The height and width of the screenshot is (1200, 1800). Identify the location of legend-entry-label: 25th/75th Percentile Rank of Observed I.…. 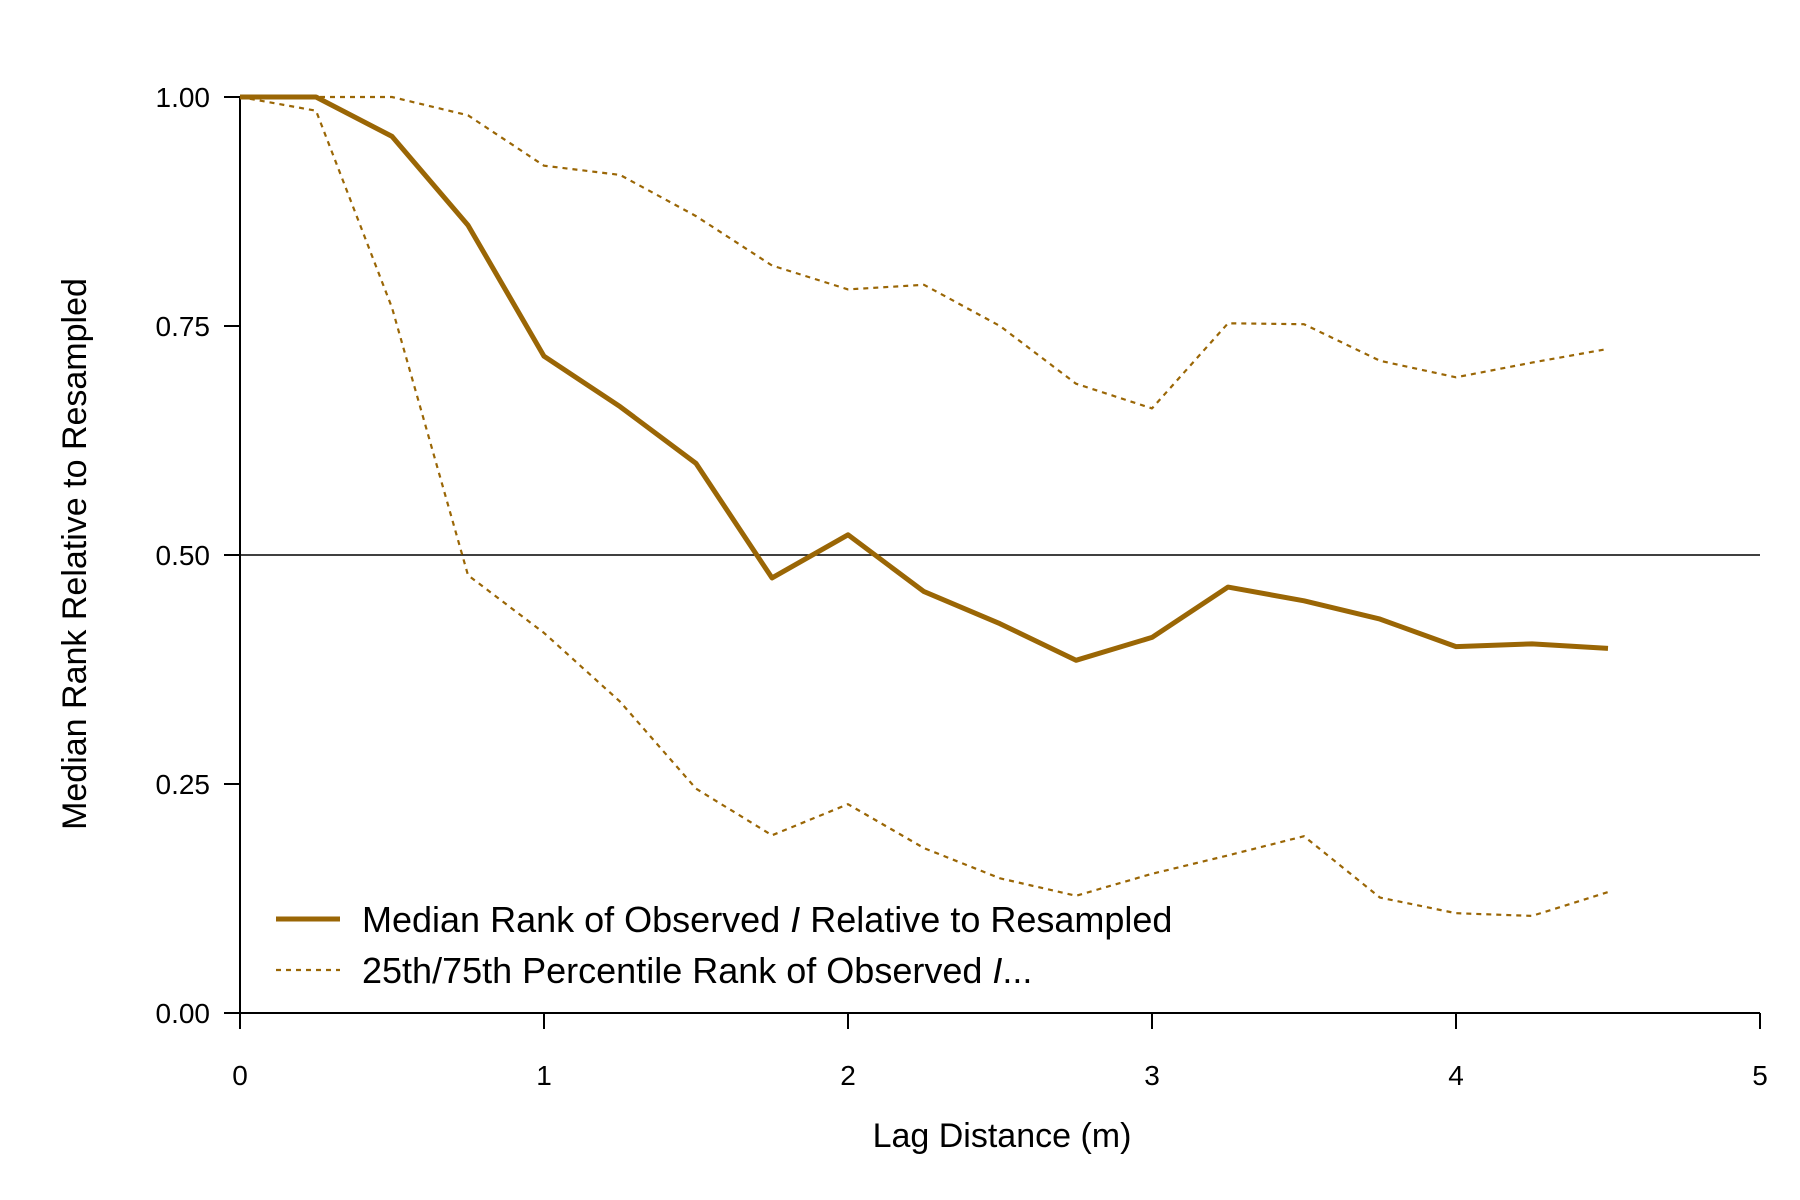
(697, 970).